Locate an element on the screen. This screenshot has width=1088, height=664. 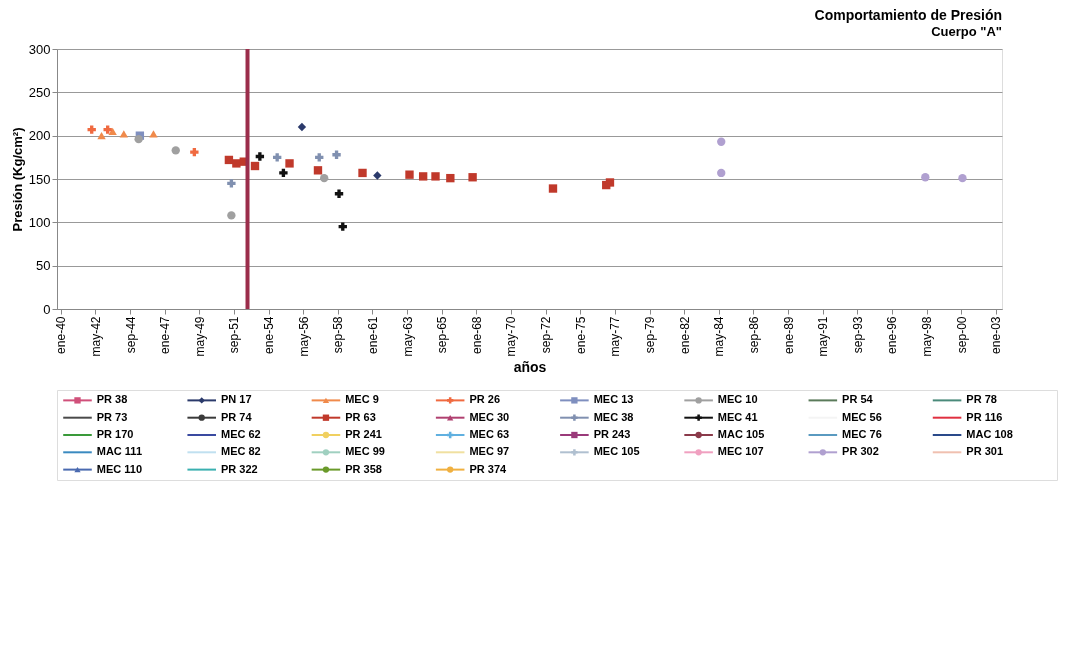
legend-label: PR 241 is located at coordinates (363, 434).